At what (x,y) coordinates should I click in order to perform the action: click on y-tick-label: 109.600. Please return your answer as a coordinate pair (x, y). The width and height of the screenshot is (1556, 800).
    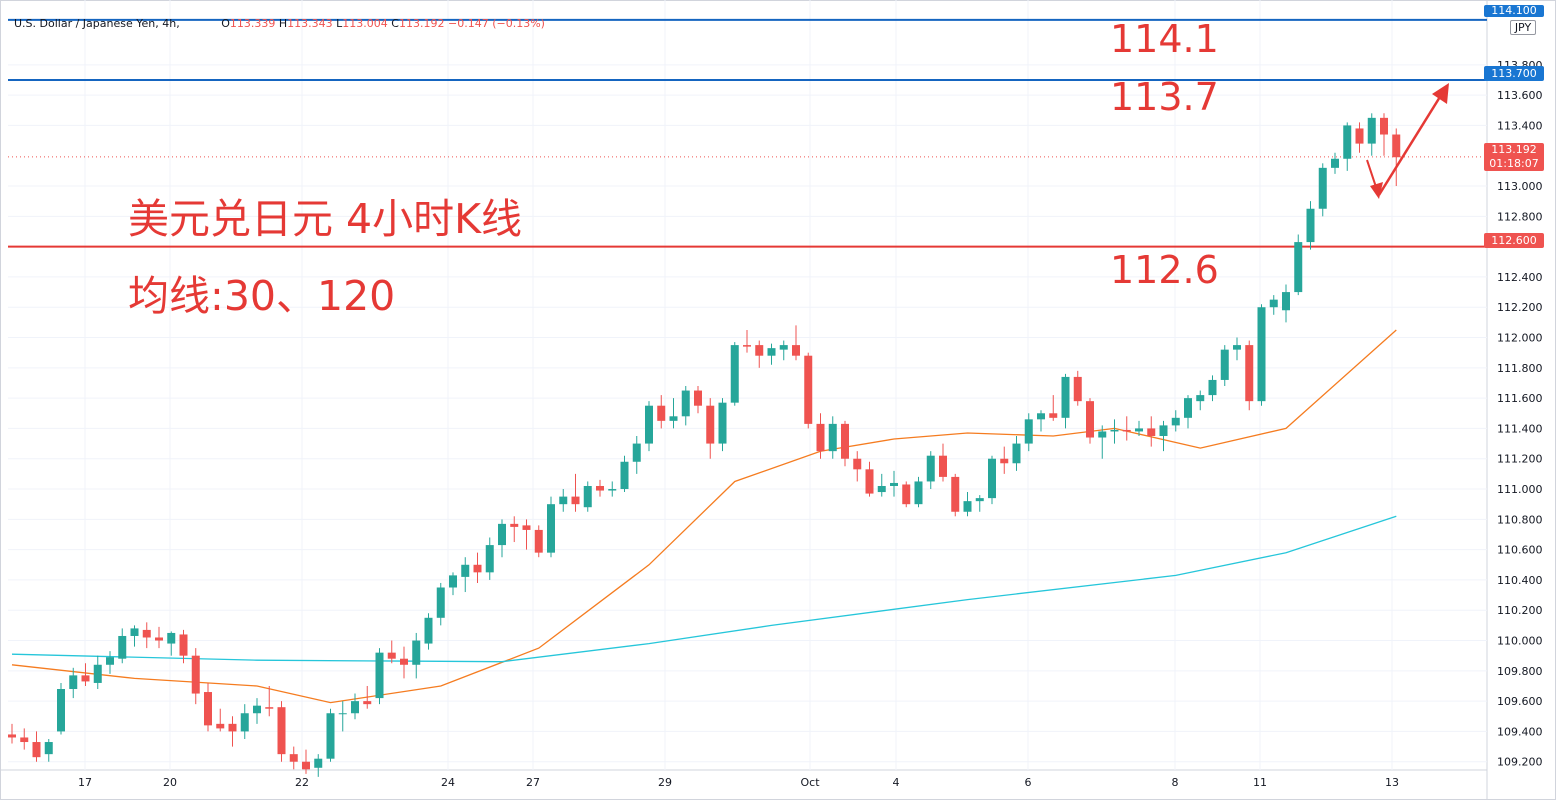
    Looking at the image, I should click on (1520, 701).